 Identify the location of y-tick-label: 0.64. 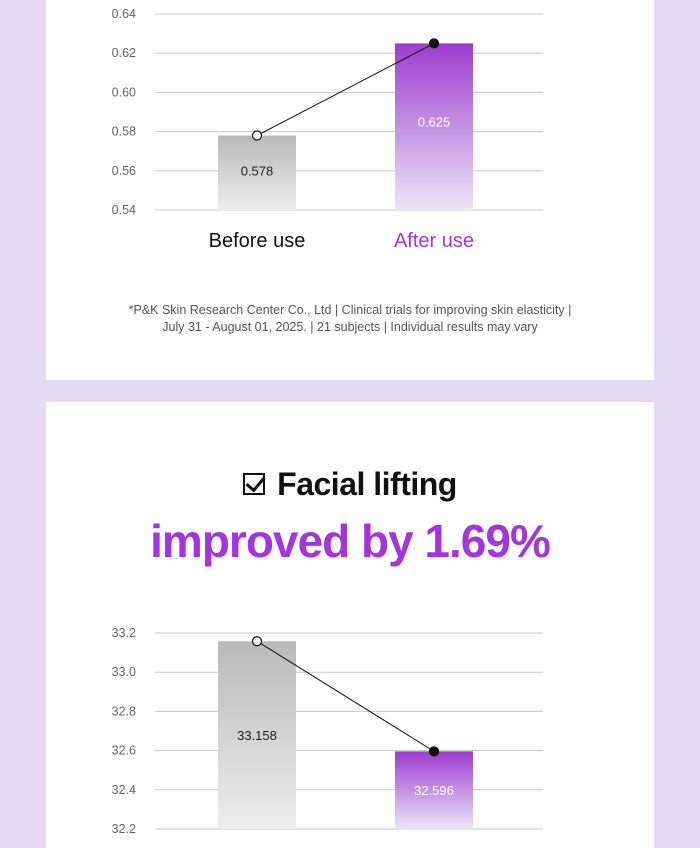
(124, 14).